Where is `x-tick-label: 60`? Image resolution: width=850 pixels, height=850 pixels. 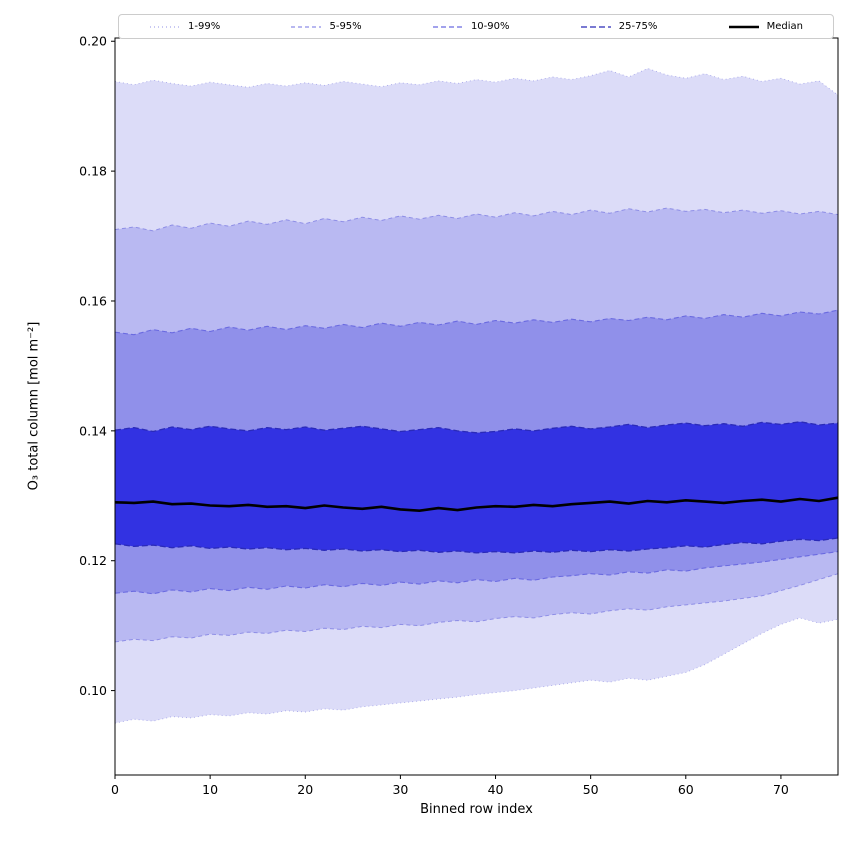
x-tick-label: 60 is located at coordinates (686, 789).